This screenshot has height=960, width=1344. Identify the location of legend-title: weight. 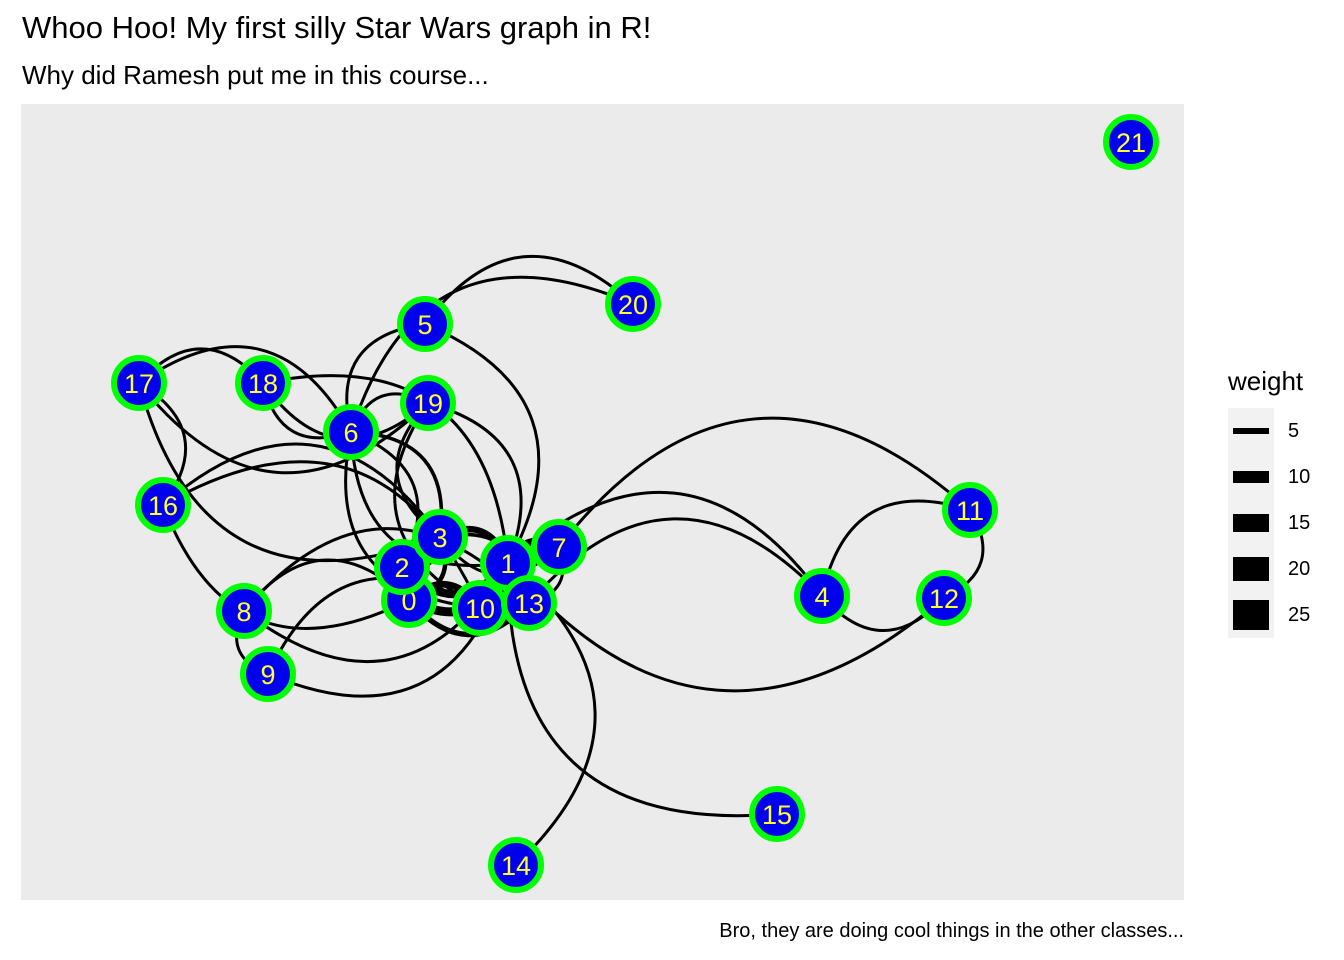
(1266, 381).